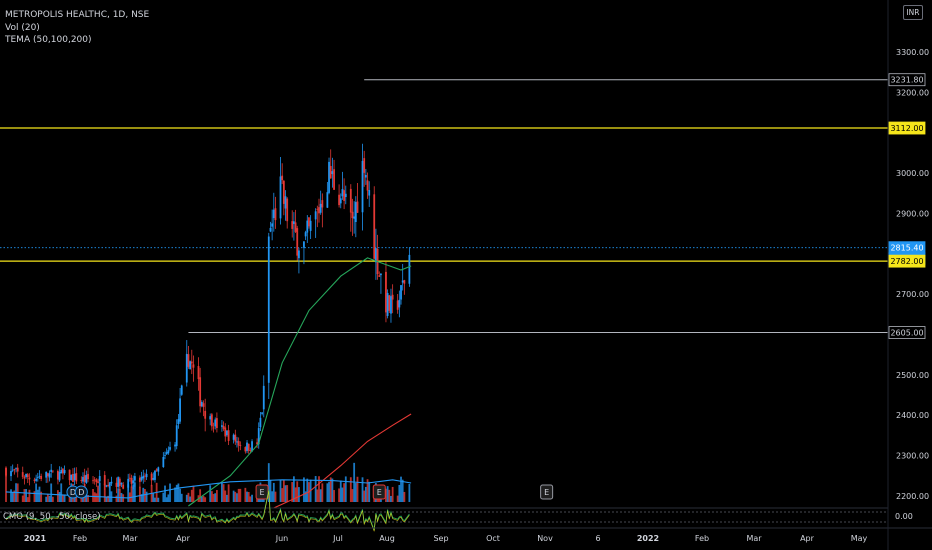 This screenshot has height=550, width=932. I want to click on earnings-marker, so click(379, 492).